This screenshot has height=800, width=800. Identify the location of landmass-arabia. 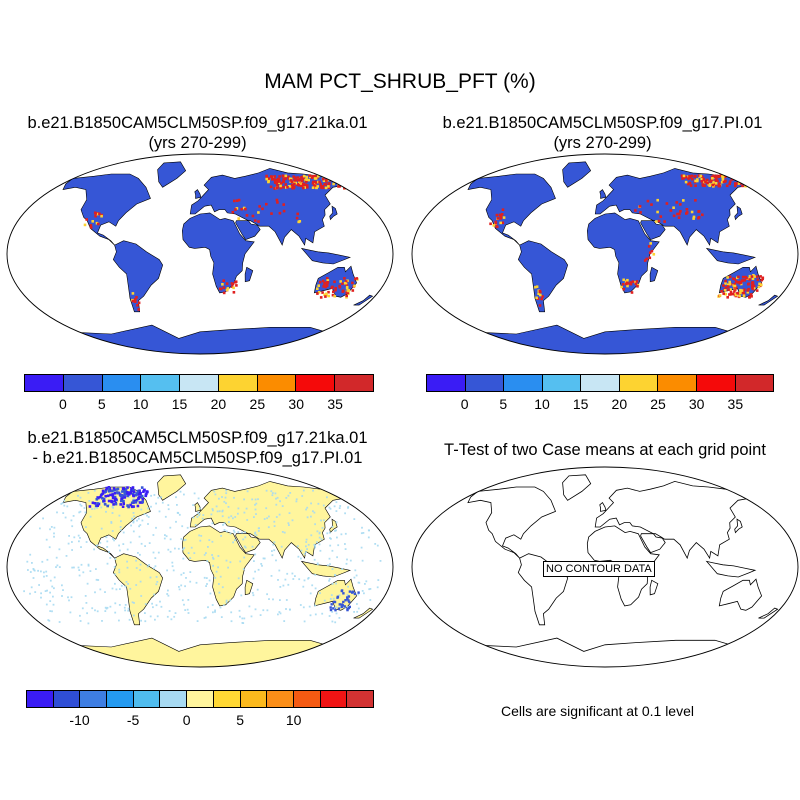
(248, 230).